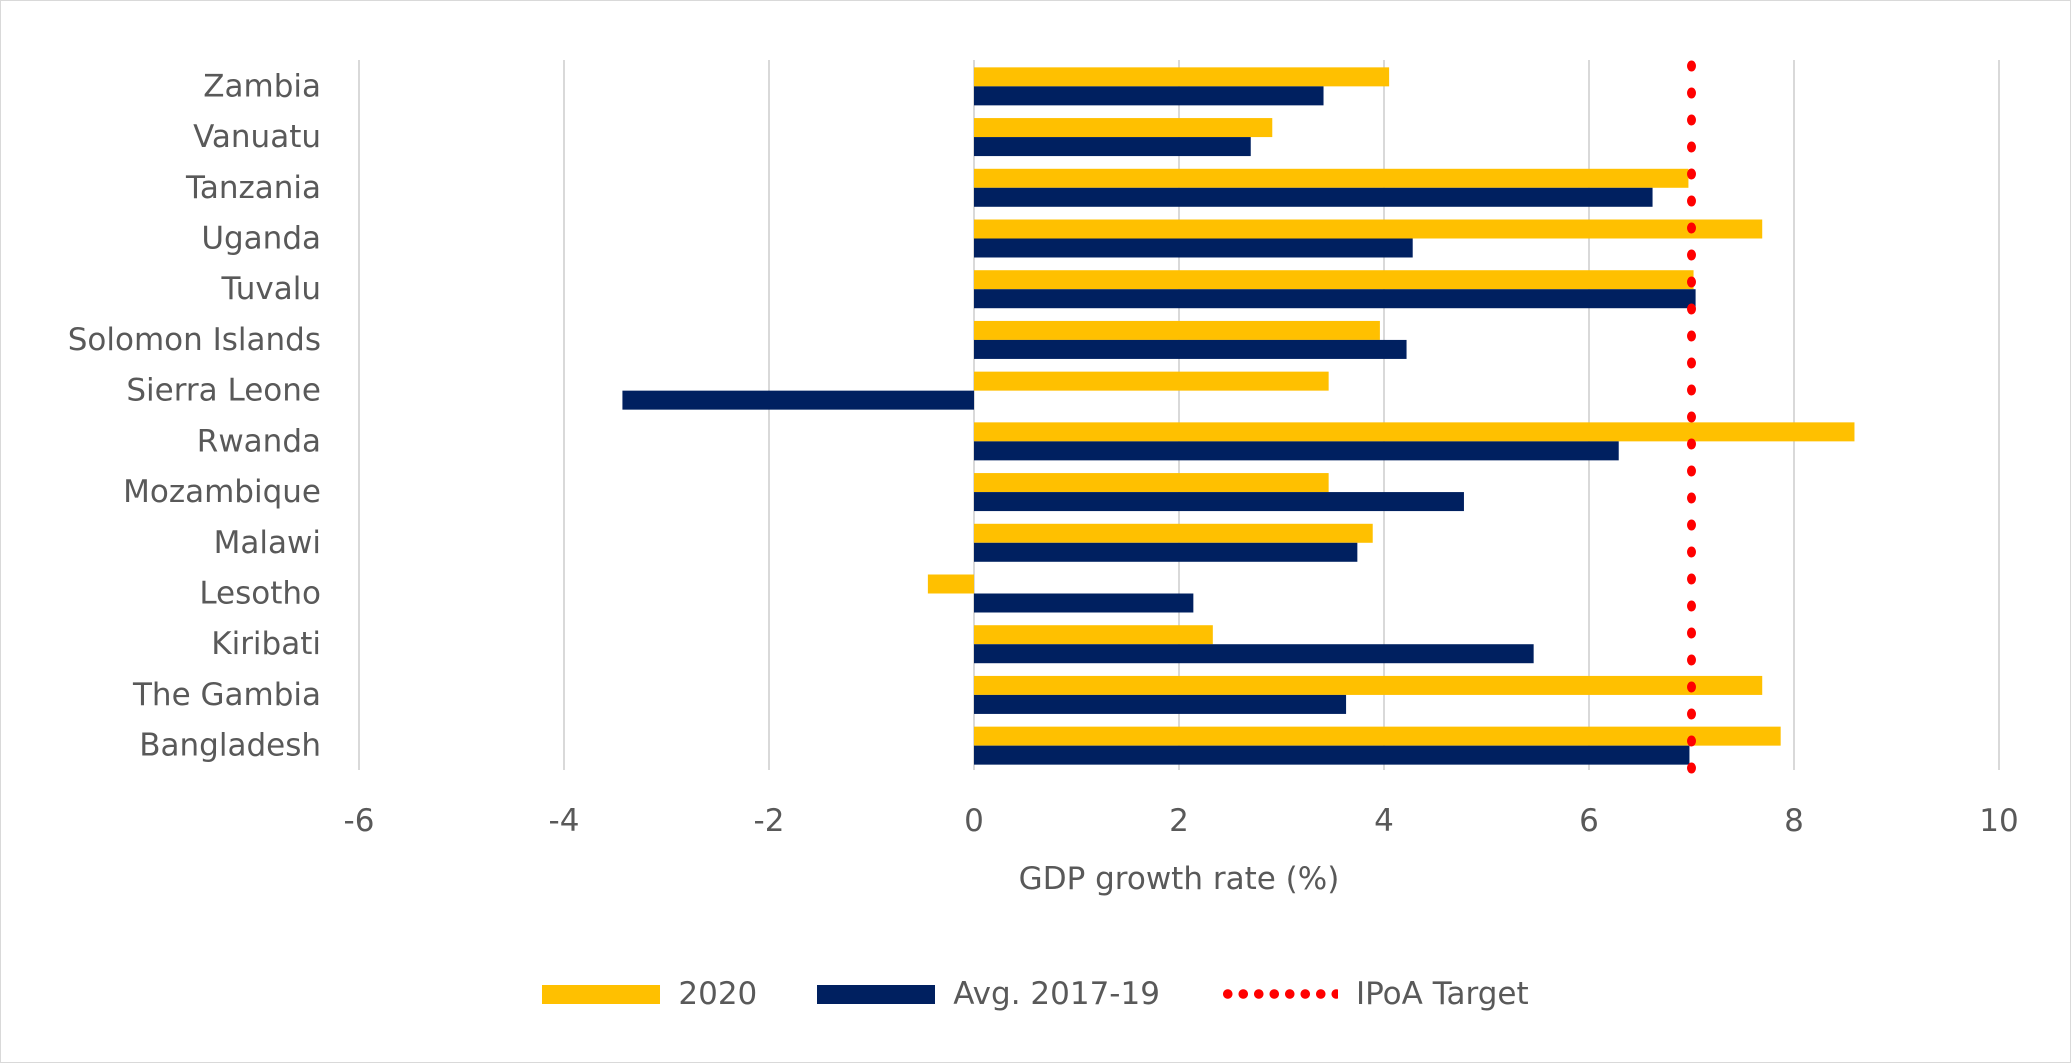 The width and height of the screenshot is (2071, 1063). What do you see at coordinates (1368, 229) in the screenshot?
I see `bar-2020-uganda` at bounding box center [1368, 229].